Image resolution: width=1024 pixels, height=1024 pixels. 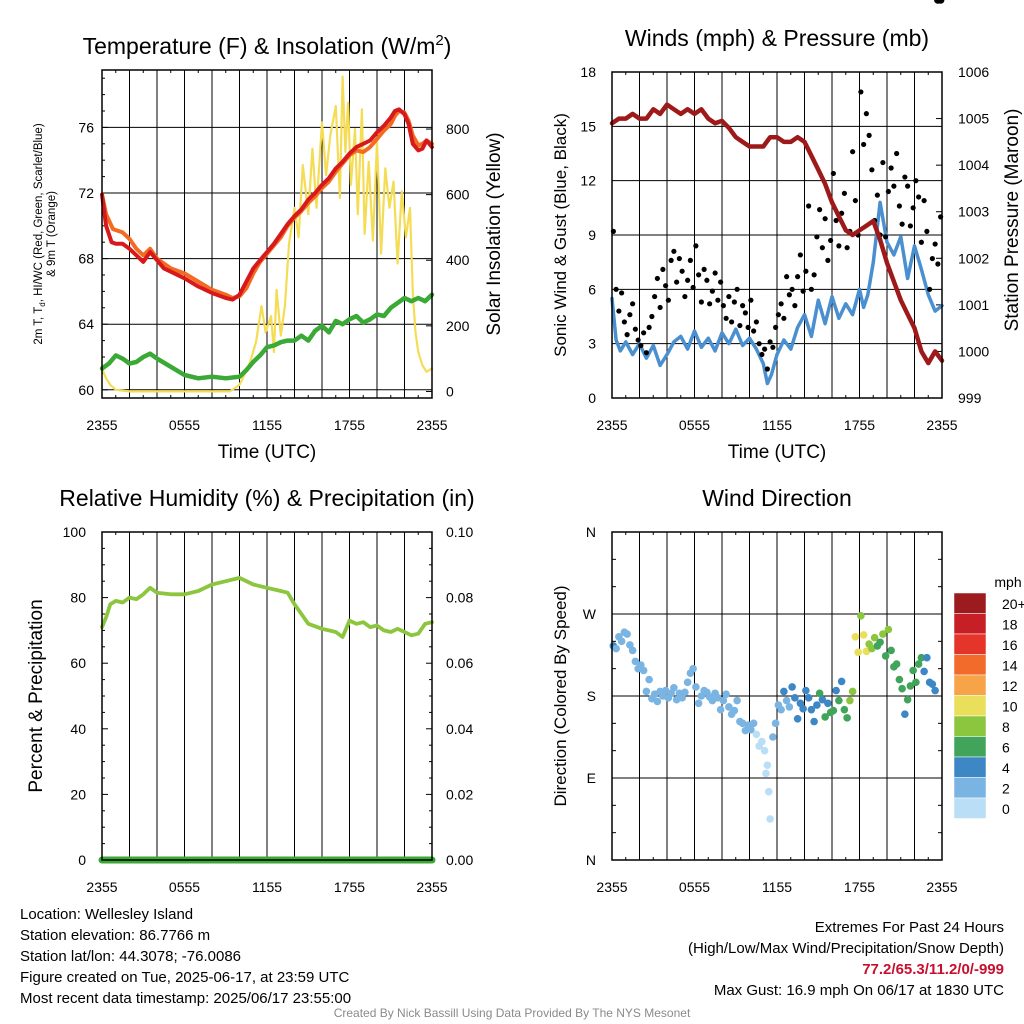 What do you see at coordinates (858, 990) in the screenshot?
I see `max-gust-text: Max Gust: 16.9 mph On 06/17 at 1830 UTC` at bounding box center [858, 990].